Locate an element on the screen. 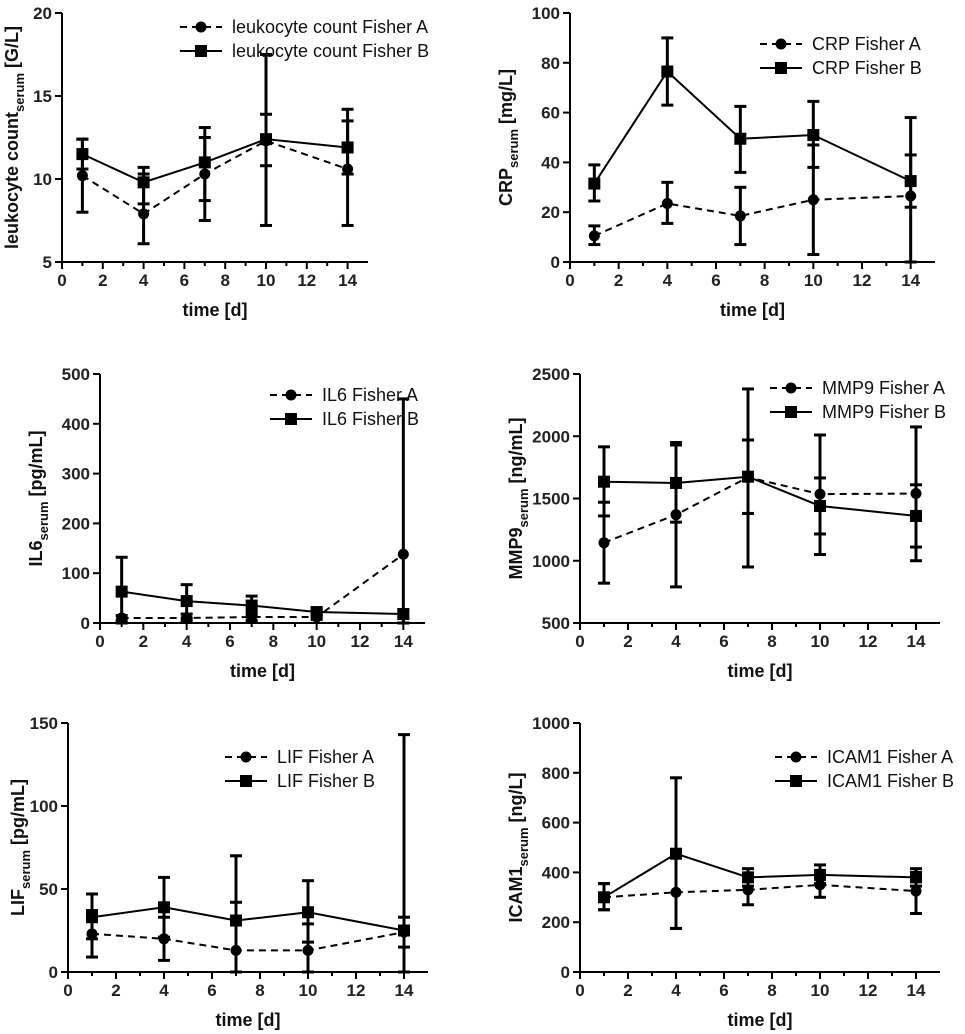  y-tick-label: 600 is located at coordinates (556, 823).